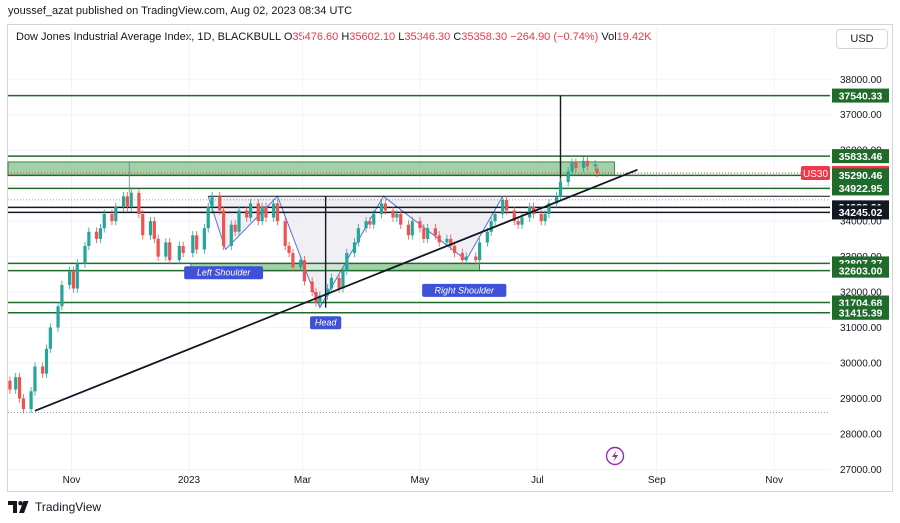 This screenshot has width=900, height=523. I want to click on price-tag-label: 35833.46, so click(861, 157).